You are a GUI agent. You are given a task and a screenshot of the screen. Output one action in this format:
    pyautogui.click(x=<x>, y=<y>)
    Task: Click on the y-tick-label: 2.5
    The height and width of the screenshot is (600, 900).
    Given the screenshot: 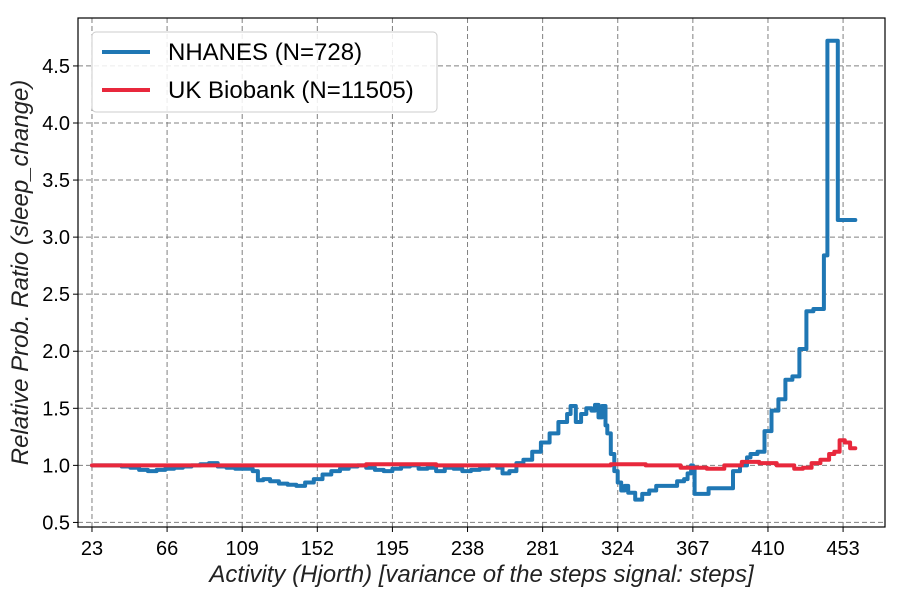 What is the action you would take?
    pyautogui.click(x=56, y=295)
    